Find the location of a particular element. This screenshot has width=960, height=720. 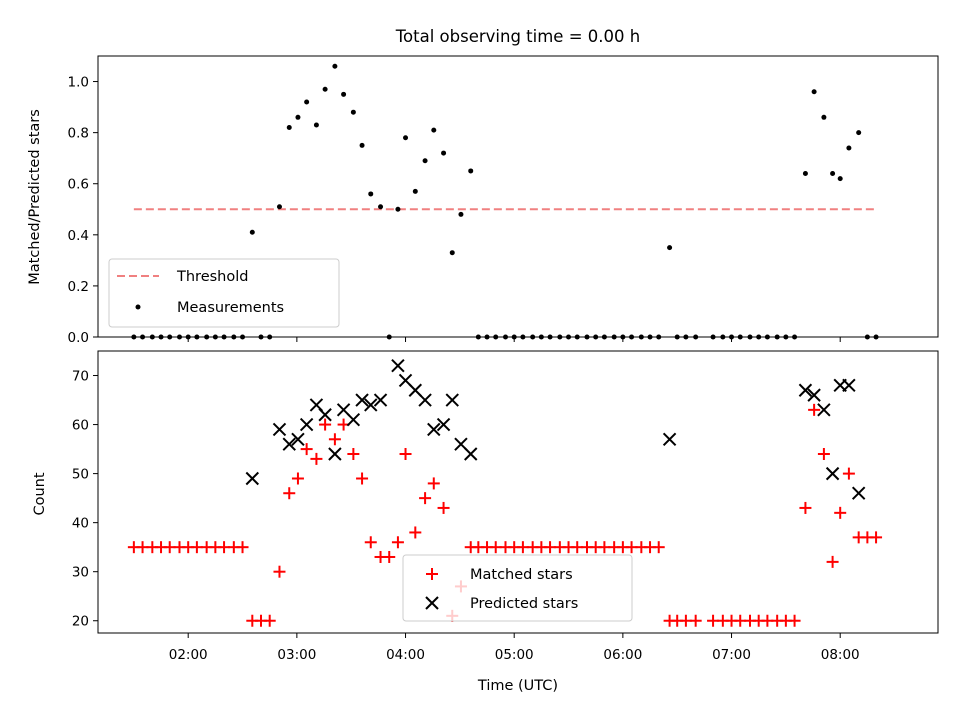

x-axis-label: Time (UTC) is located at coordinates (517, 686).